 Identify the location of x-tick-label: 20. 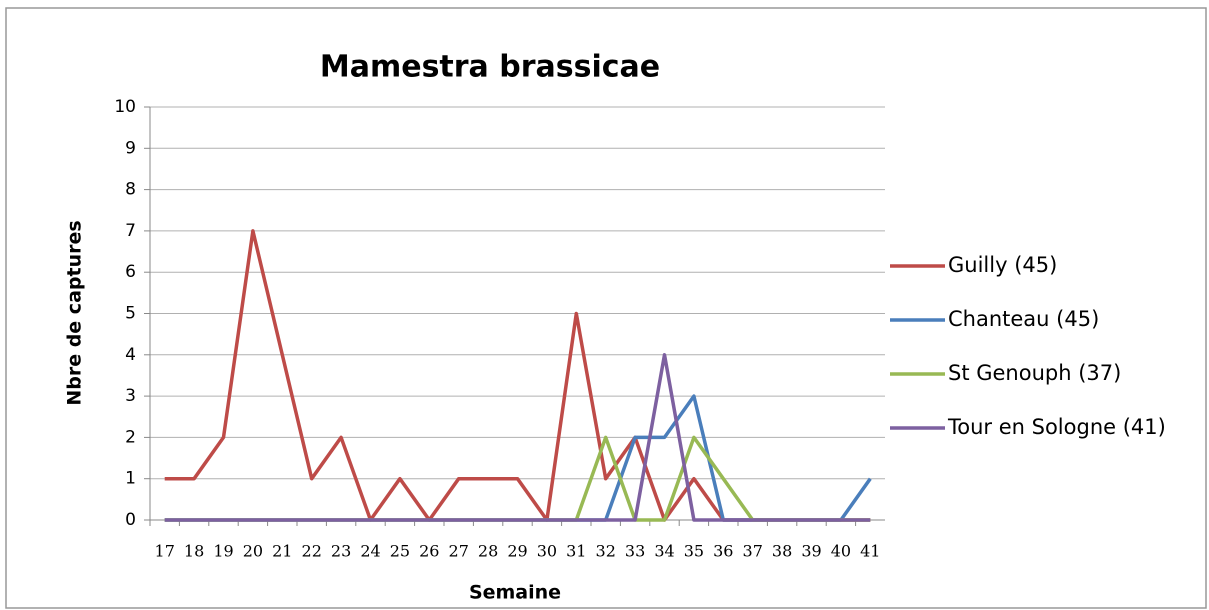
(253, 551).